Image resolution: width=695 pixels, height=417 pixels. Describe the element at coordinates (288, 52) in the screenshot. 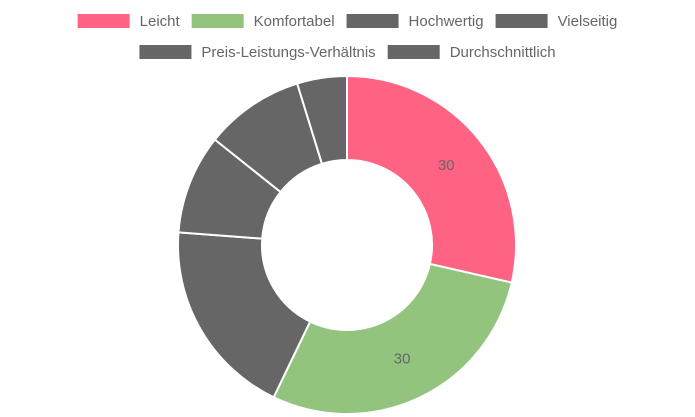

I see `legend-label: Preis-Leistungs-Verhältnis` at that location.